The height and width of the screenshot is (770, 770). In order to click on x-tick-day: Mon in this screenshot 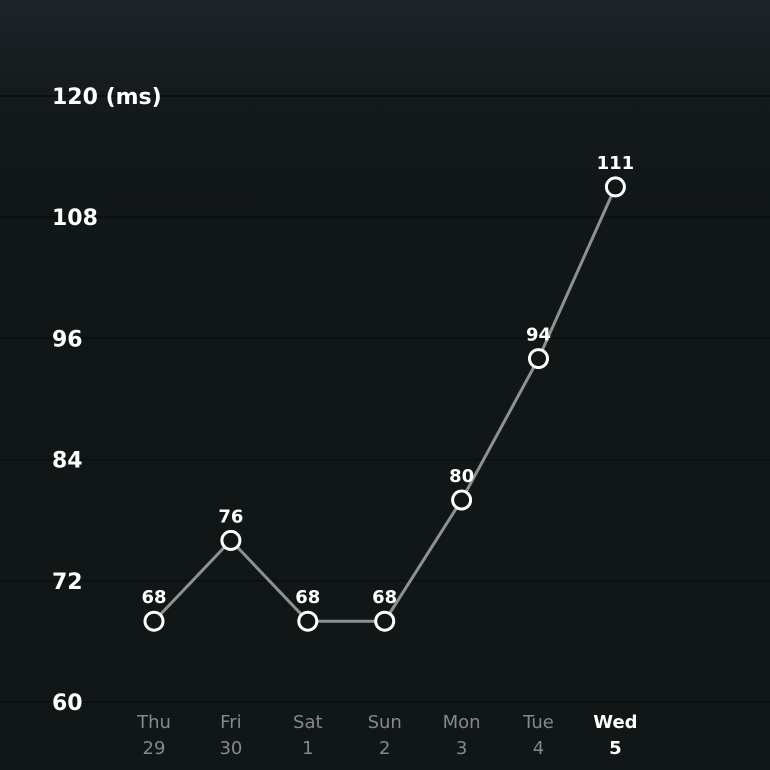, I will do `click(462, 722)`.